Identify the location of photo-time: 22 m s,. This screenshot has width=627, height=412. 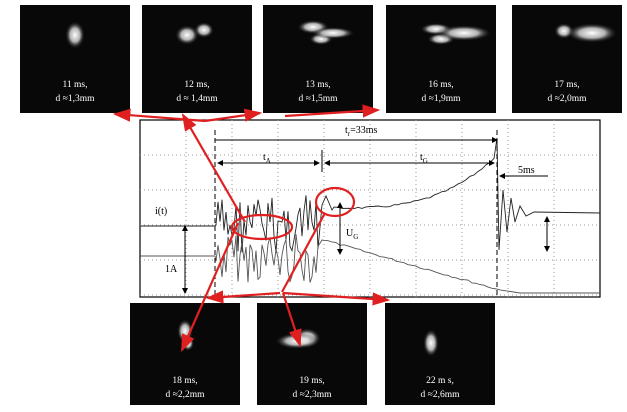
(440, 381).